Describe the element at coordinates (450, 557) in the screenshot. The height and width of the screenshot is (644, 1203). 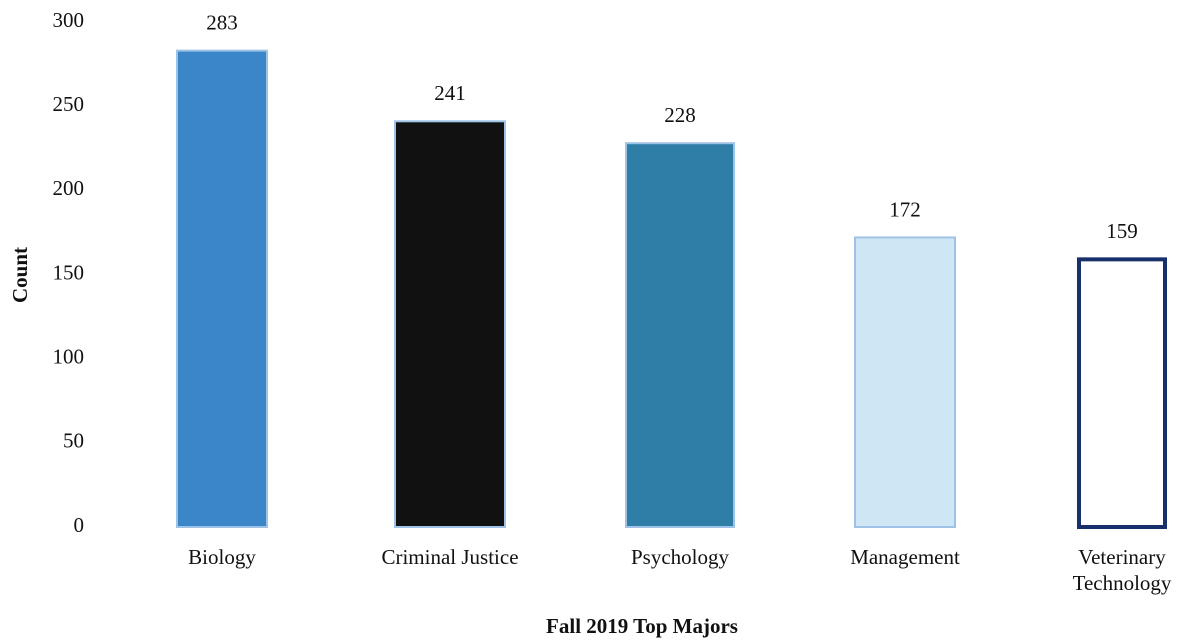
I see `x-tick-label: Criminal Justice` at that location.